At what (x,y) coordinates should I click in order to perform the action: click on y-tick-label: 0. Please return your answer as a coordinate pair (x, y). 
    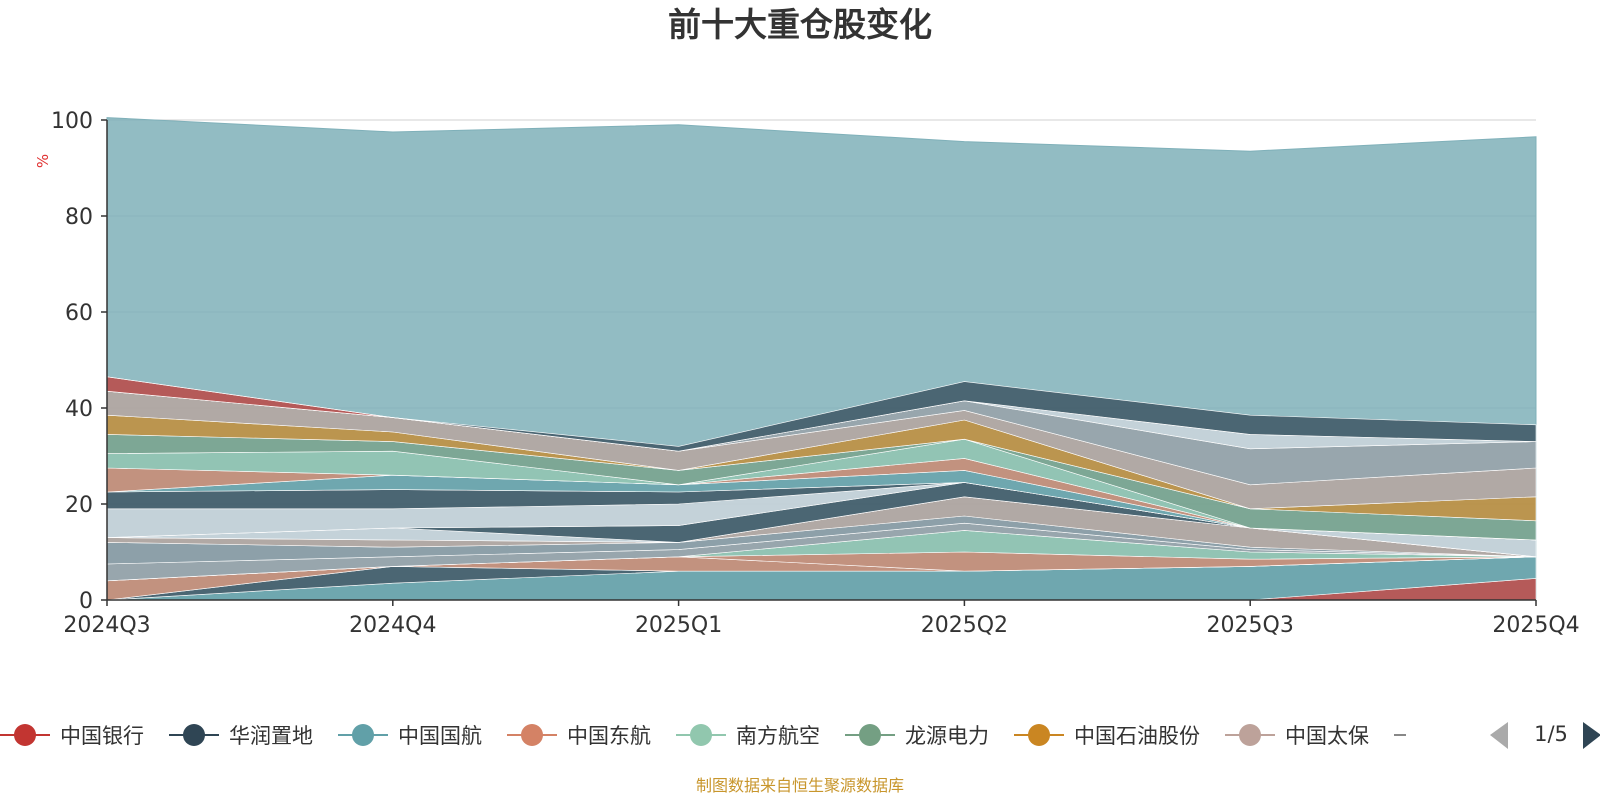
    Looking at the image, I should click on (86, 601).